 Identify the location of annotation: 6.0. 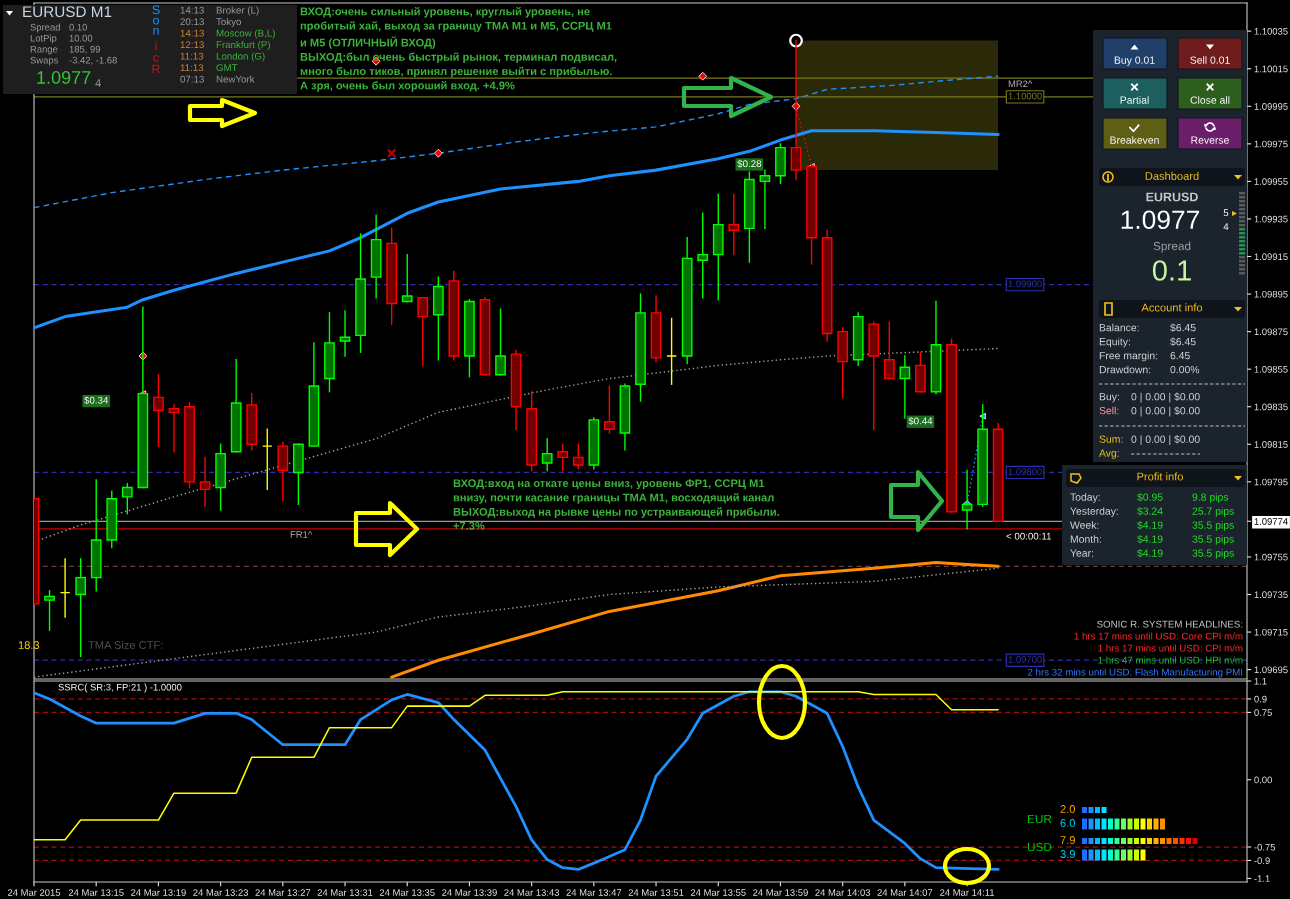
(1068, 823).